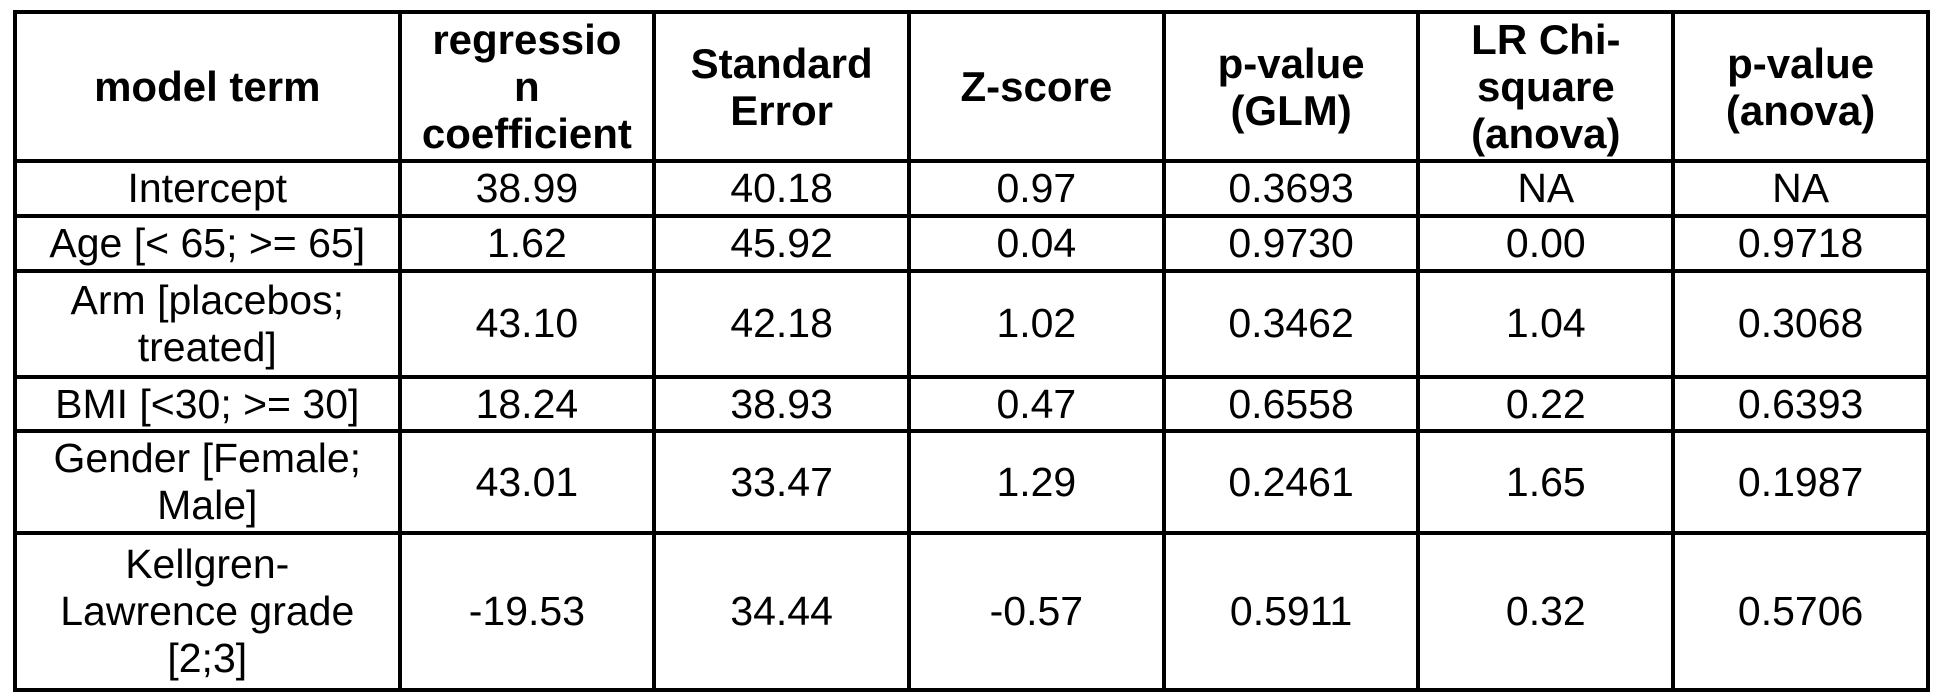 The height and width of the screenshot is (692, 1942). What do you see at coordinates (1036, 243) in the screenshot?
I see `value-cell: 0.04` at bounding box center [1036, 243].